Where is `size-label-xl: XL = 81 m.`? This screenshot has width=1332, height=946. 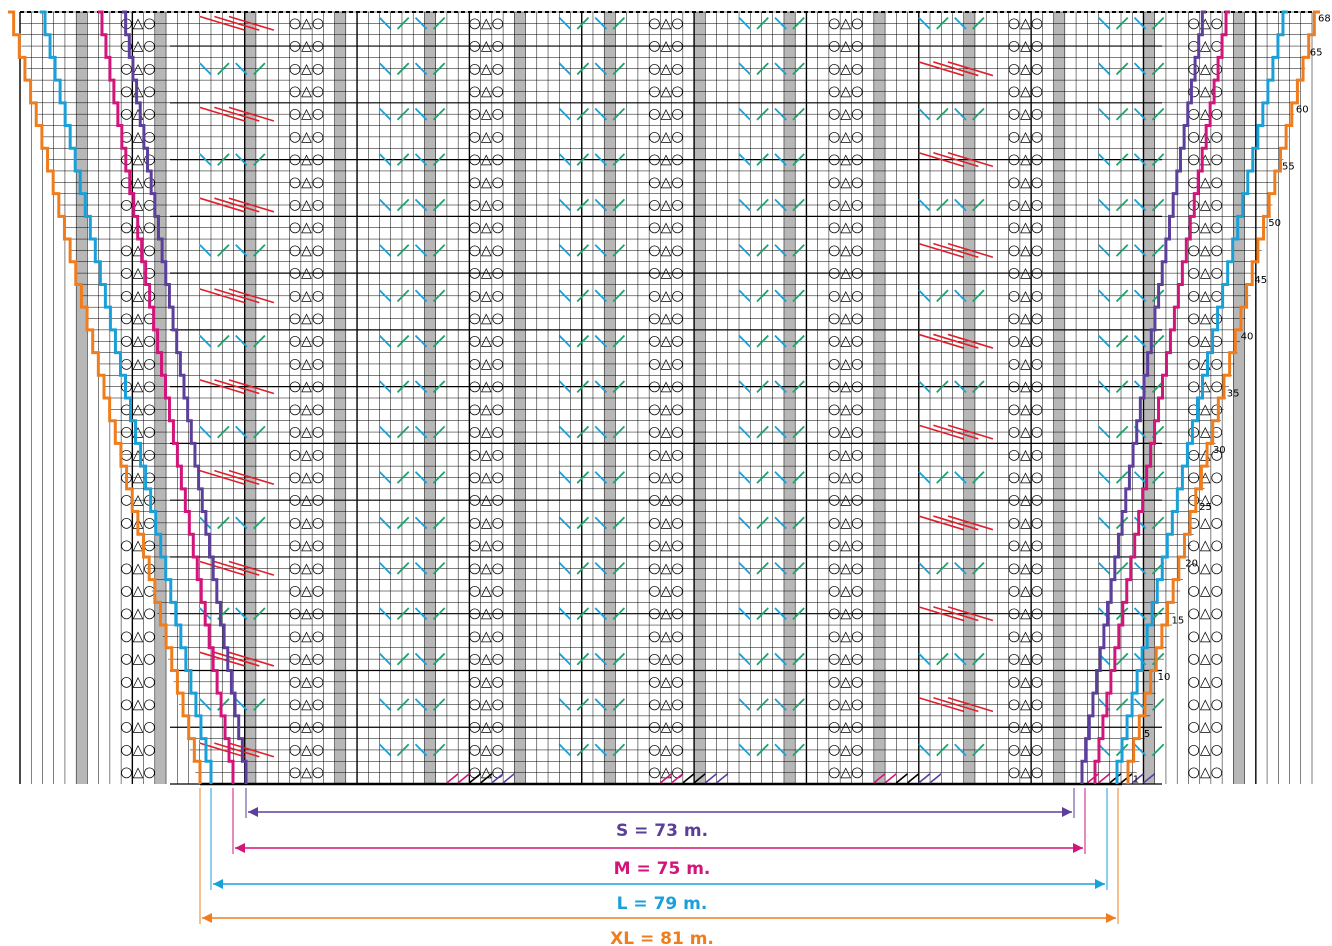 size-label-xl: XL = 81 m. is located at coordinates (662, 937).